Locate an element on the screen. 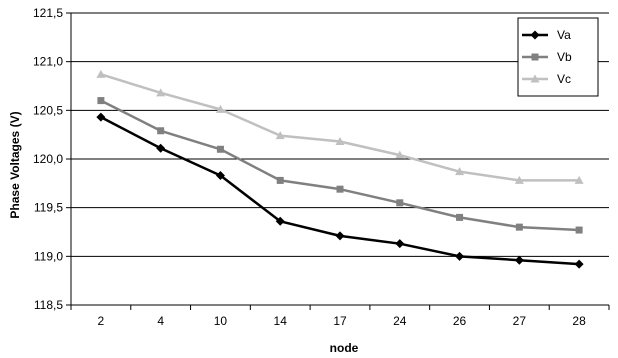 This screenshot has height=358, width=618. y-tick-label: 121,5 is located at coordinates (48, 13).